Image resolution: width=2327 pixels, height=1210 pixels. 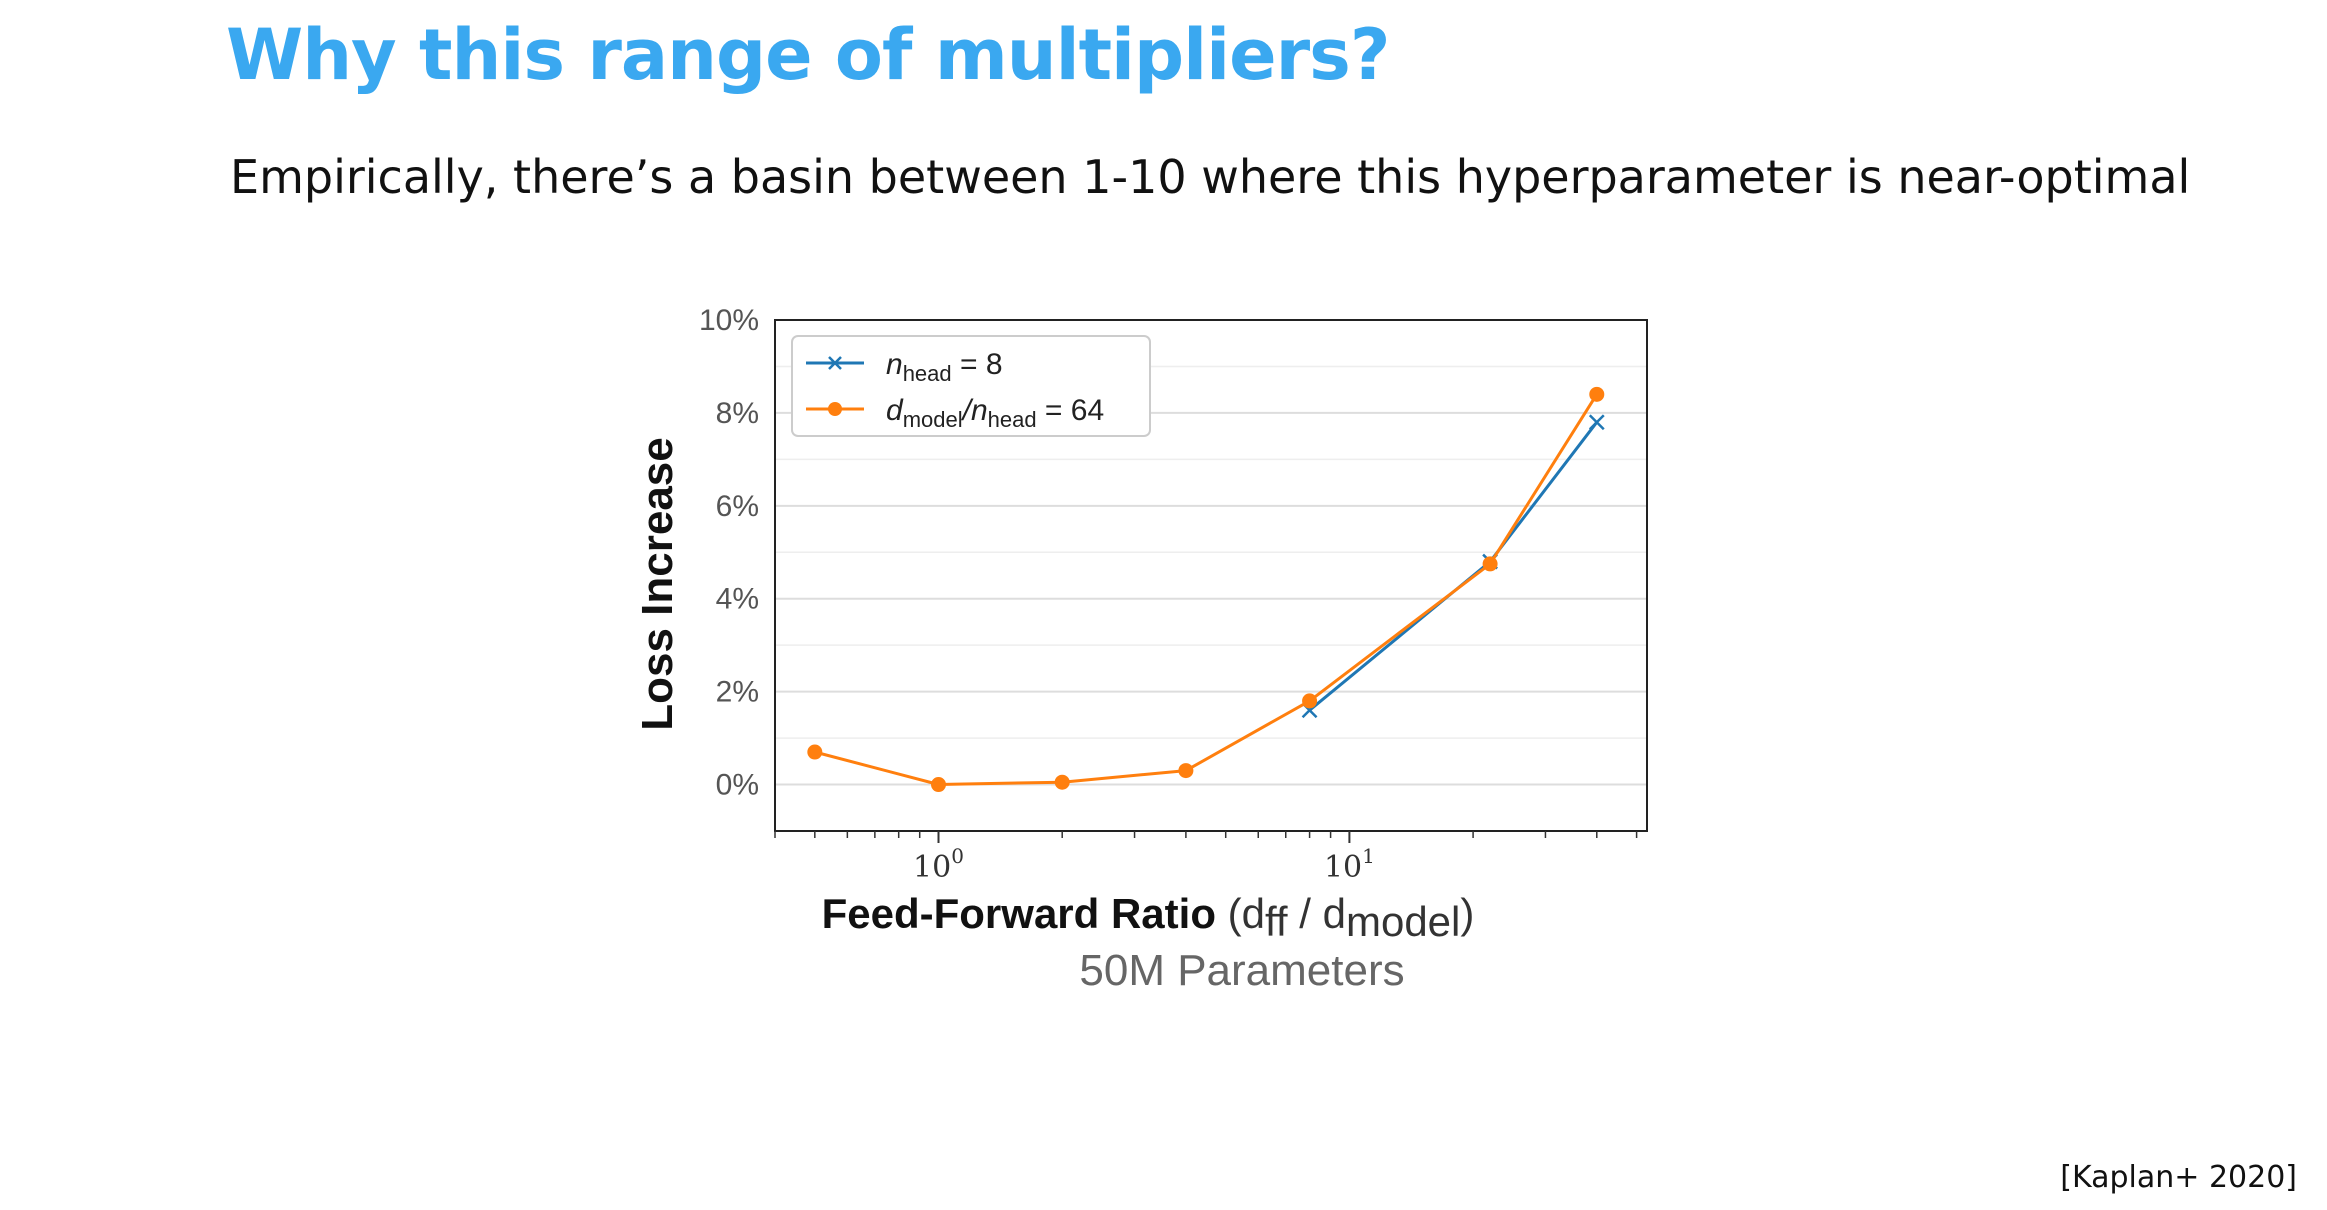 What do you see at coordinates (1349, 864) in the screenshot?
I see `x-tick-label: 10¹` at bounding box center [1349, 864].